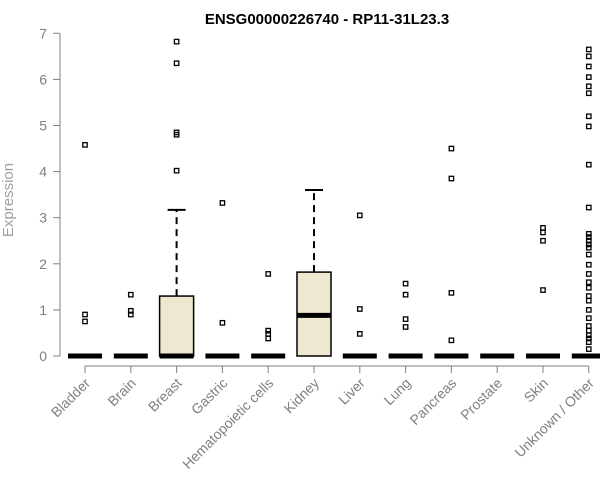  Describe the element at coordinates (227, 423) in the screenshot. I see `x-tick-label: Hematopoietic cells` at that location.